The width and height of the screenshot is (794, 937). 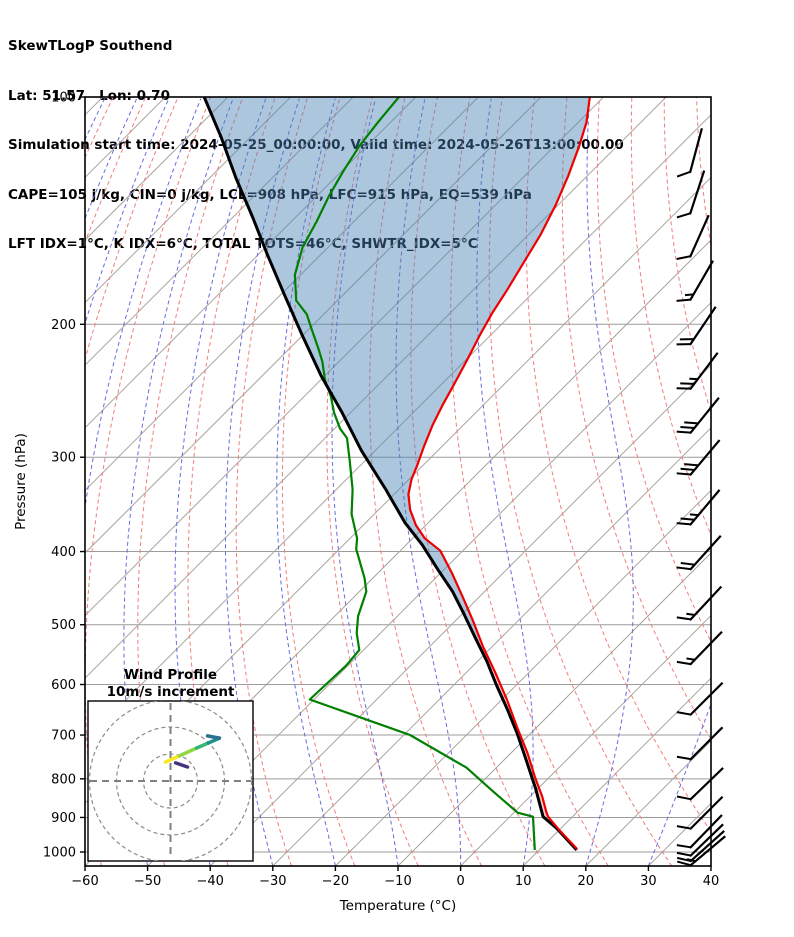 What do you see at coordinates (171, 692) in the screenshot?
I see `inset-subtitle: 10m/s increment` at bounding box center [171, 692].